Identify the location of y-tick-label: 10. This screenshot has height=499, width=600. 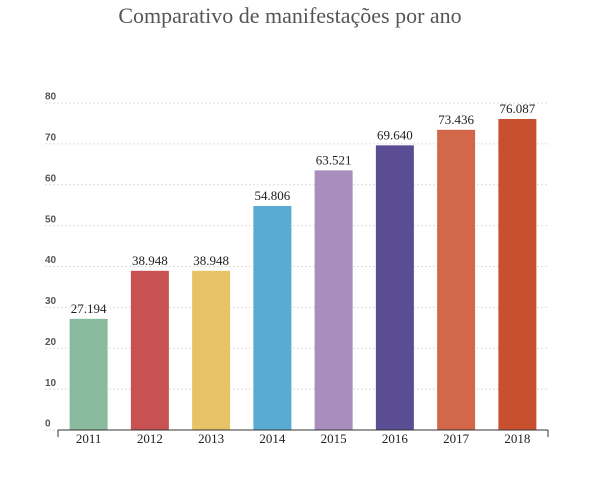
(51, 383).